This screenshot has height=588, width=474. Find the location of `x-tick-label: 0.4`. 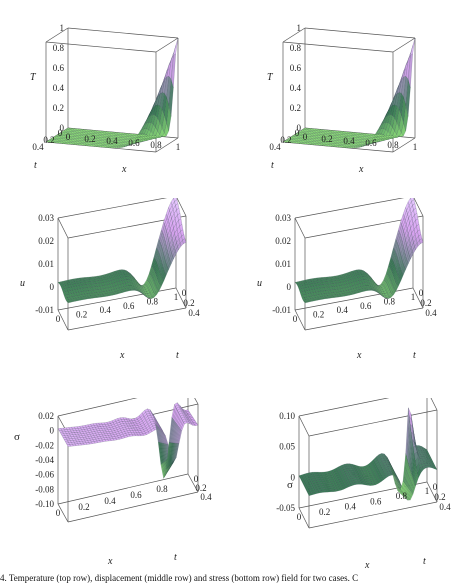

x-tick-label: 0.4 is located at coordinates (112, 141).